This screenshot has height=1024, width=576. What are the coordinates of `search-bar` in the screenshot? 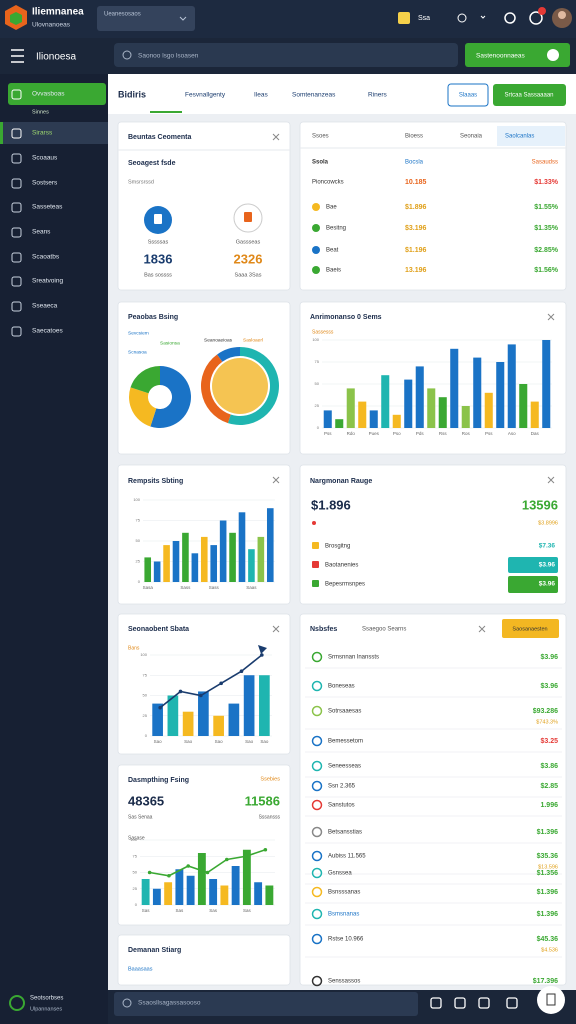 It's located at (286, 55).